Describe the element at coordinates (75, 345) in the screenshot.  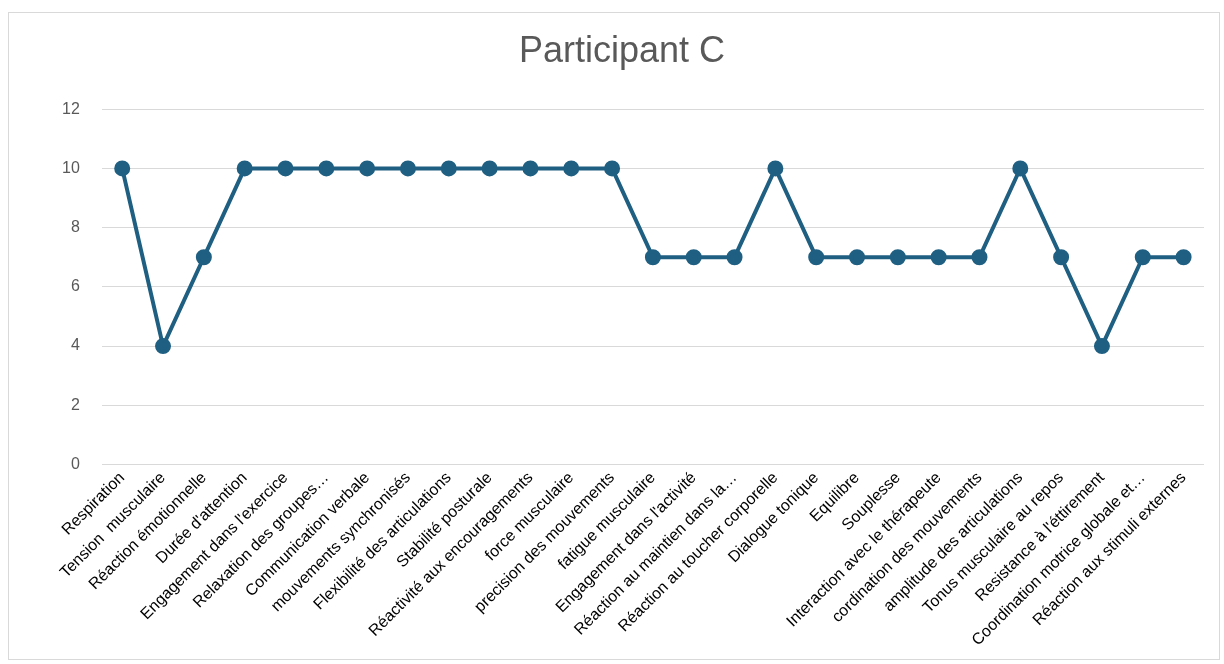
I see `y-tick-label: 4` at that location.